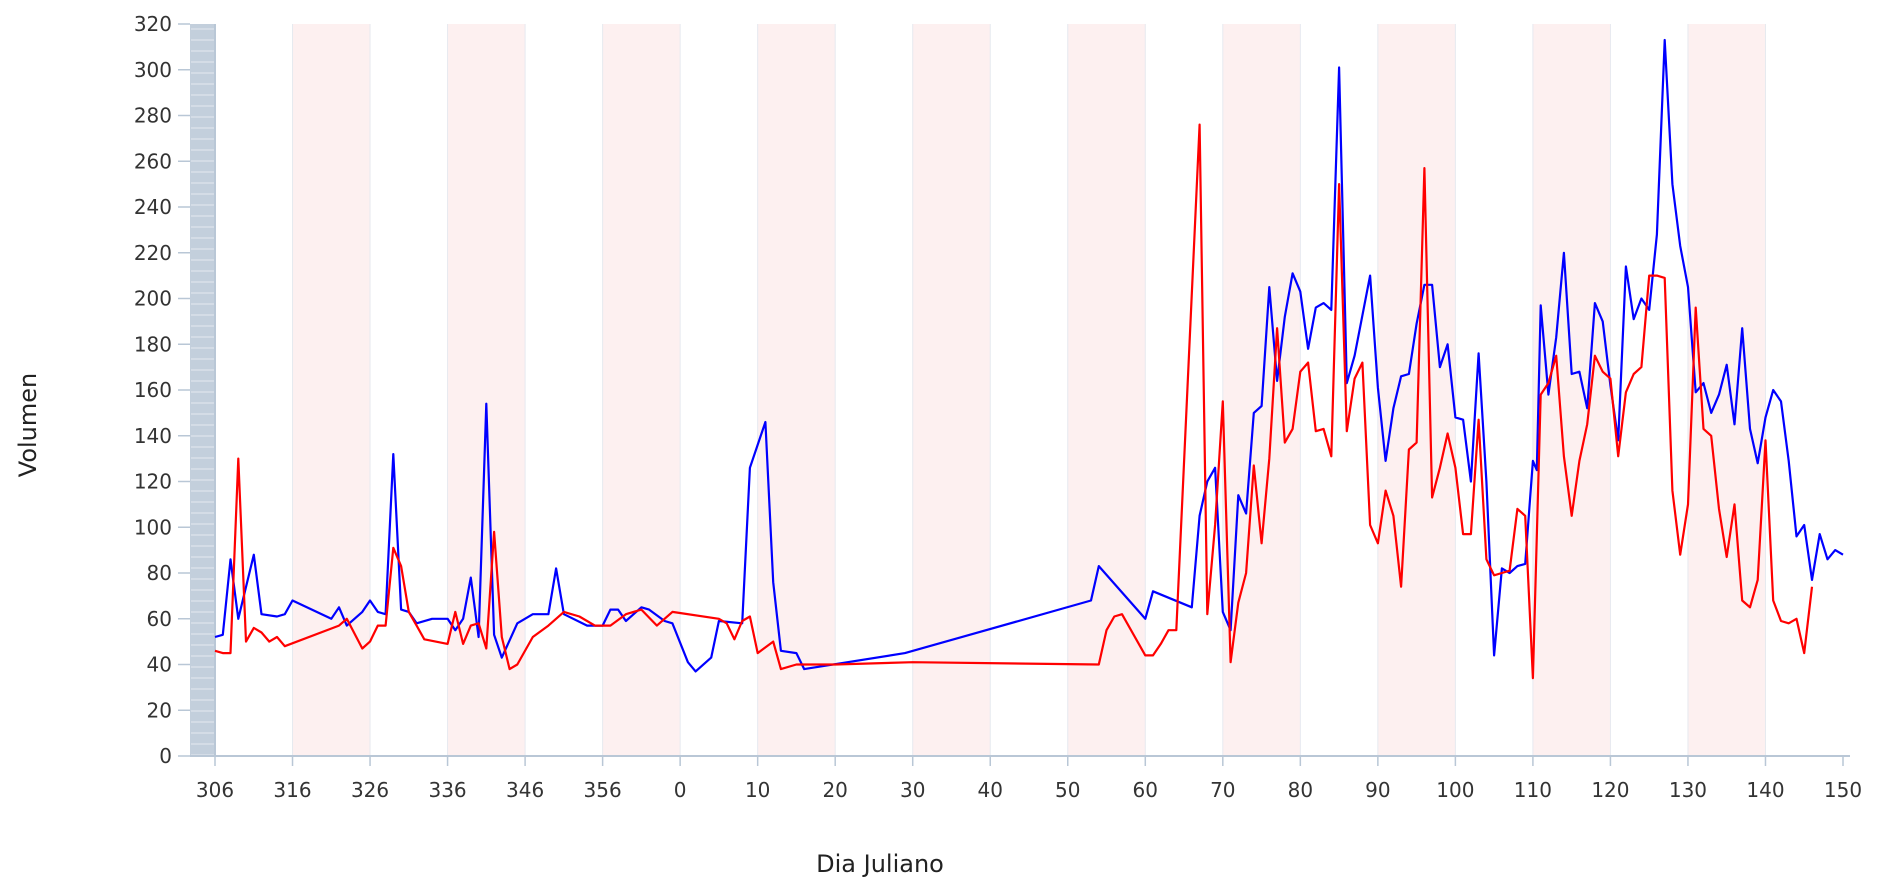 The image size is (1892, 879). I want to click on y-tick-label: 120, so click(153, 482).